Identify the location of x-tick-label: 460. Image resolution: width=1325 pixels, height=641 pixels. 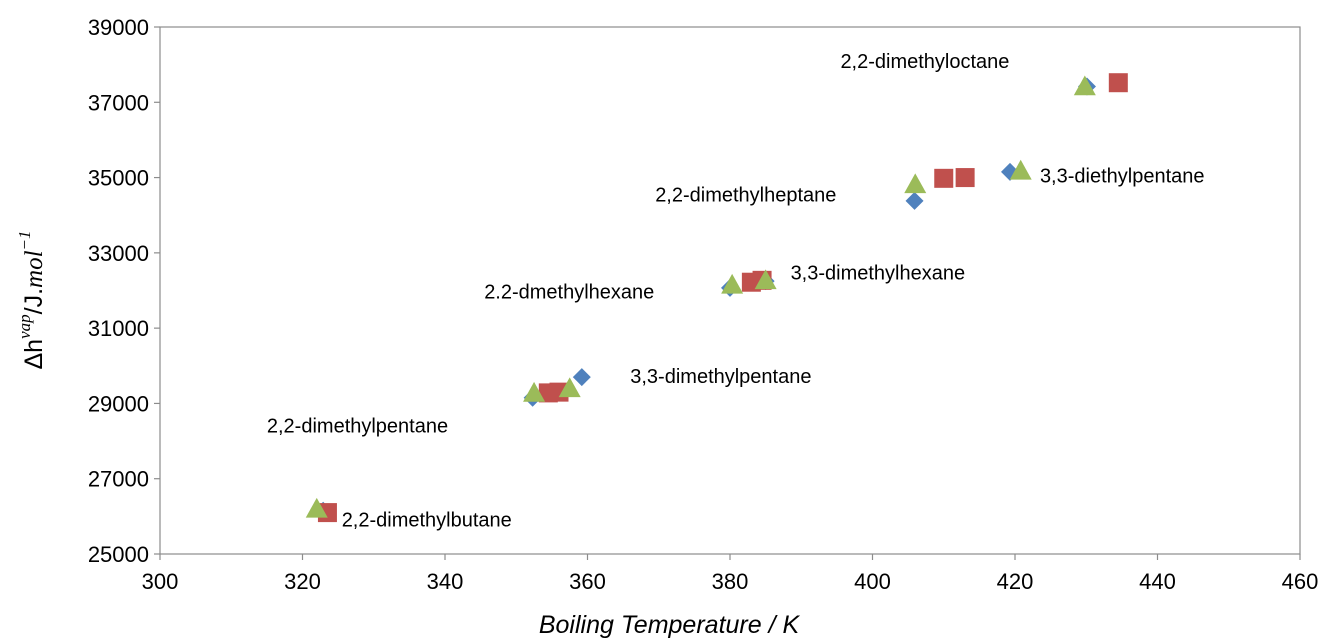
(1300, 581).